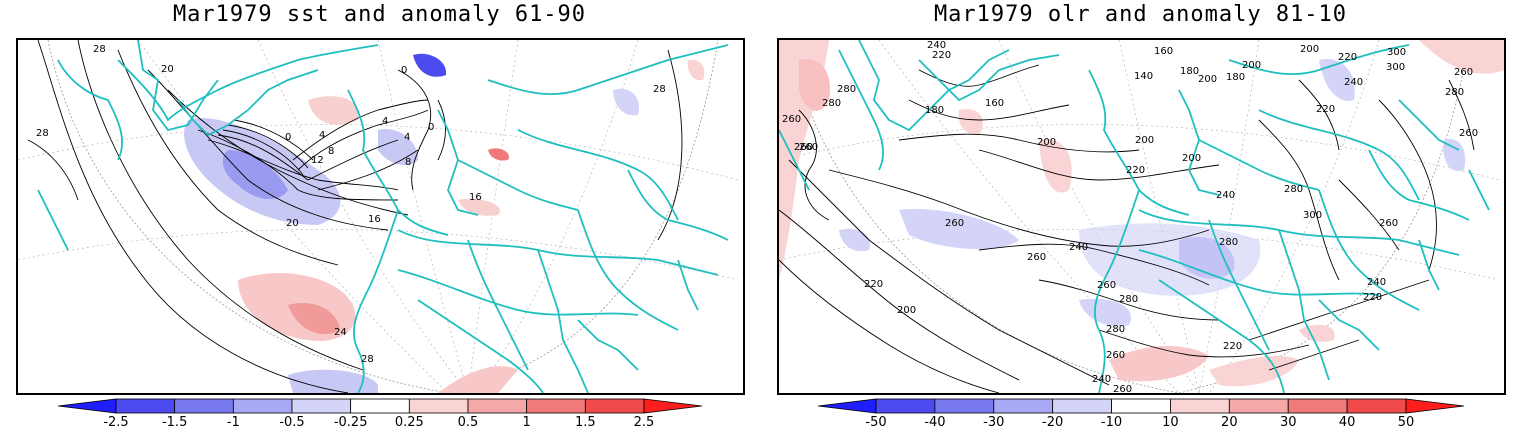 The width and height of the screenshot is (1520, 430). What do you see at coordinates (1053, 422) in the screenshot?
I see `colorbar-tick-label: -20` at bounding box center [1053, 422].